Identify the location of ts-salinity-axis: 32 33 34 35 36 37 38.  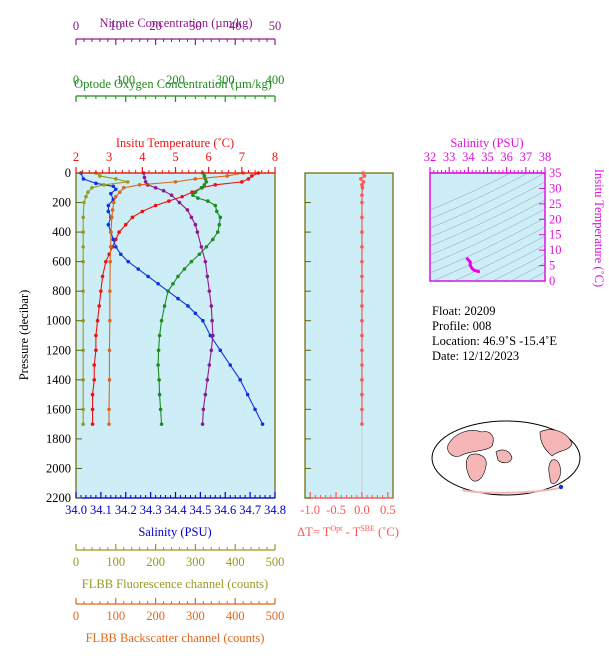
(488, 162).